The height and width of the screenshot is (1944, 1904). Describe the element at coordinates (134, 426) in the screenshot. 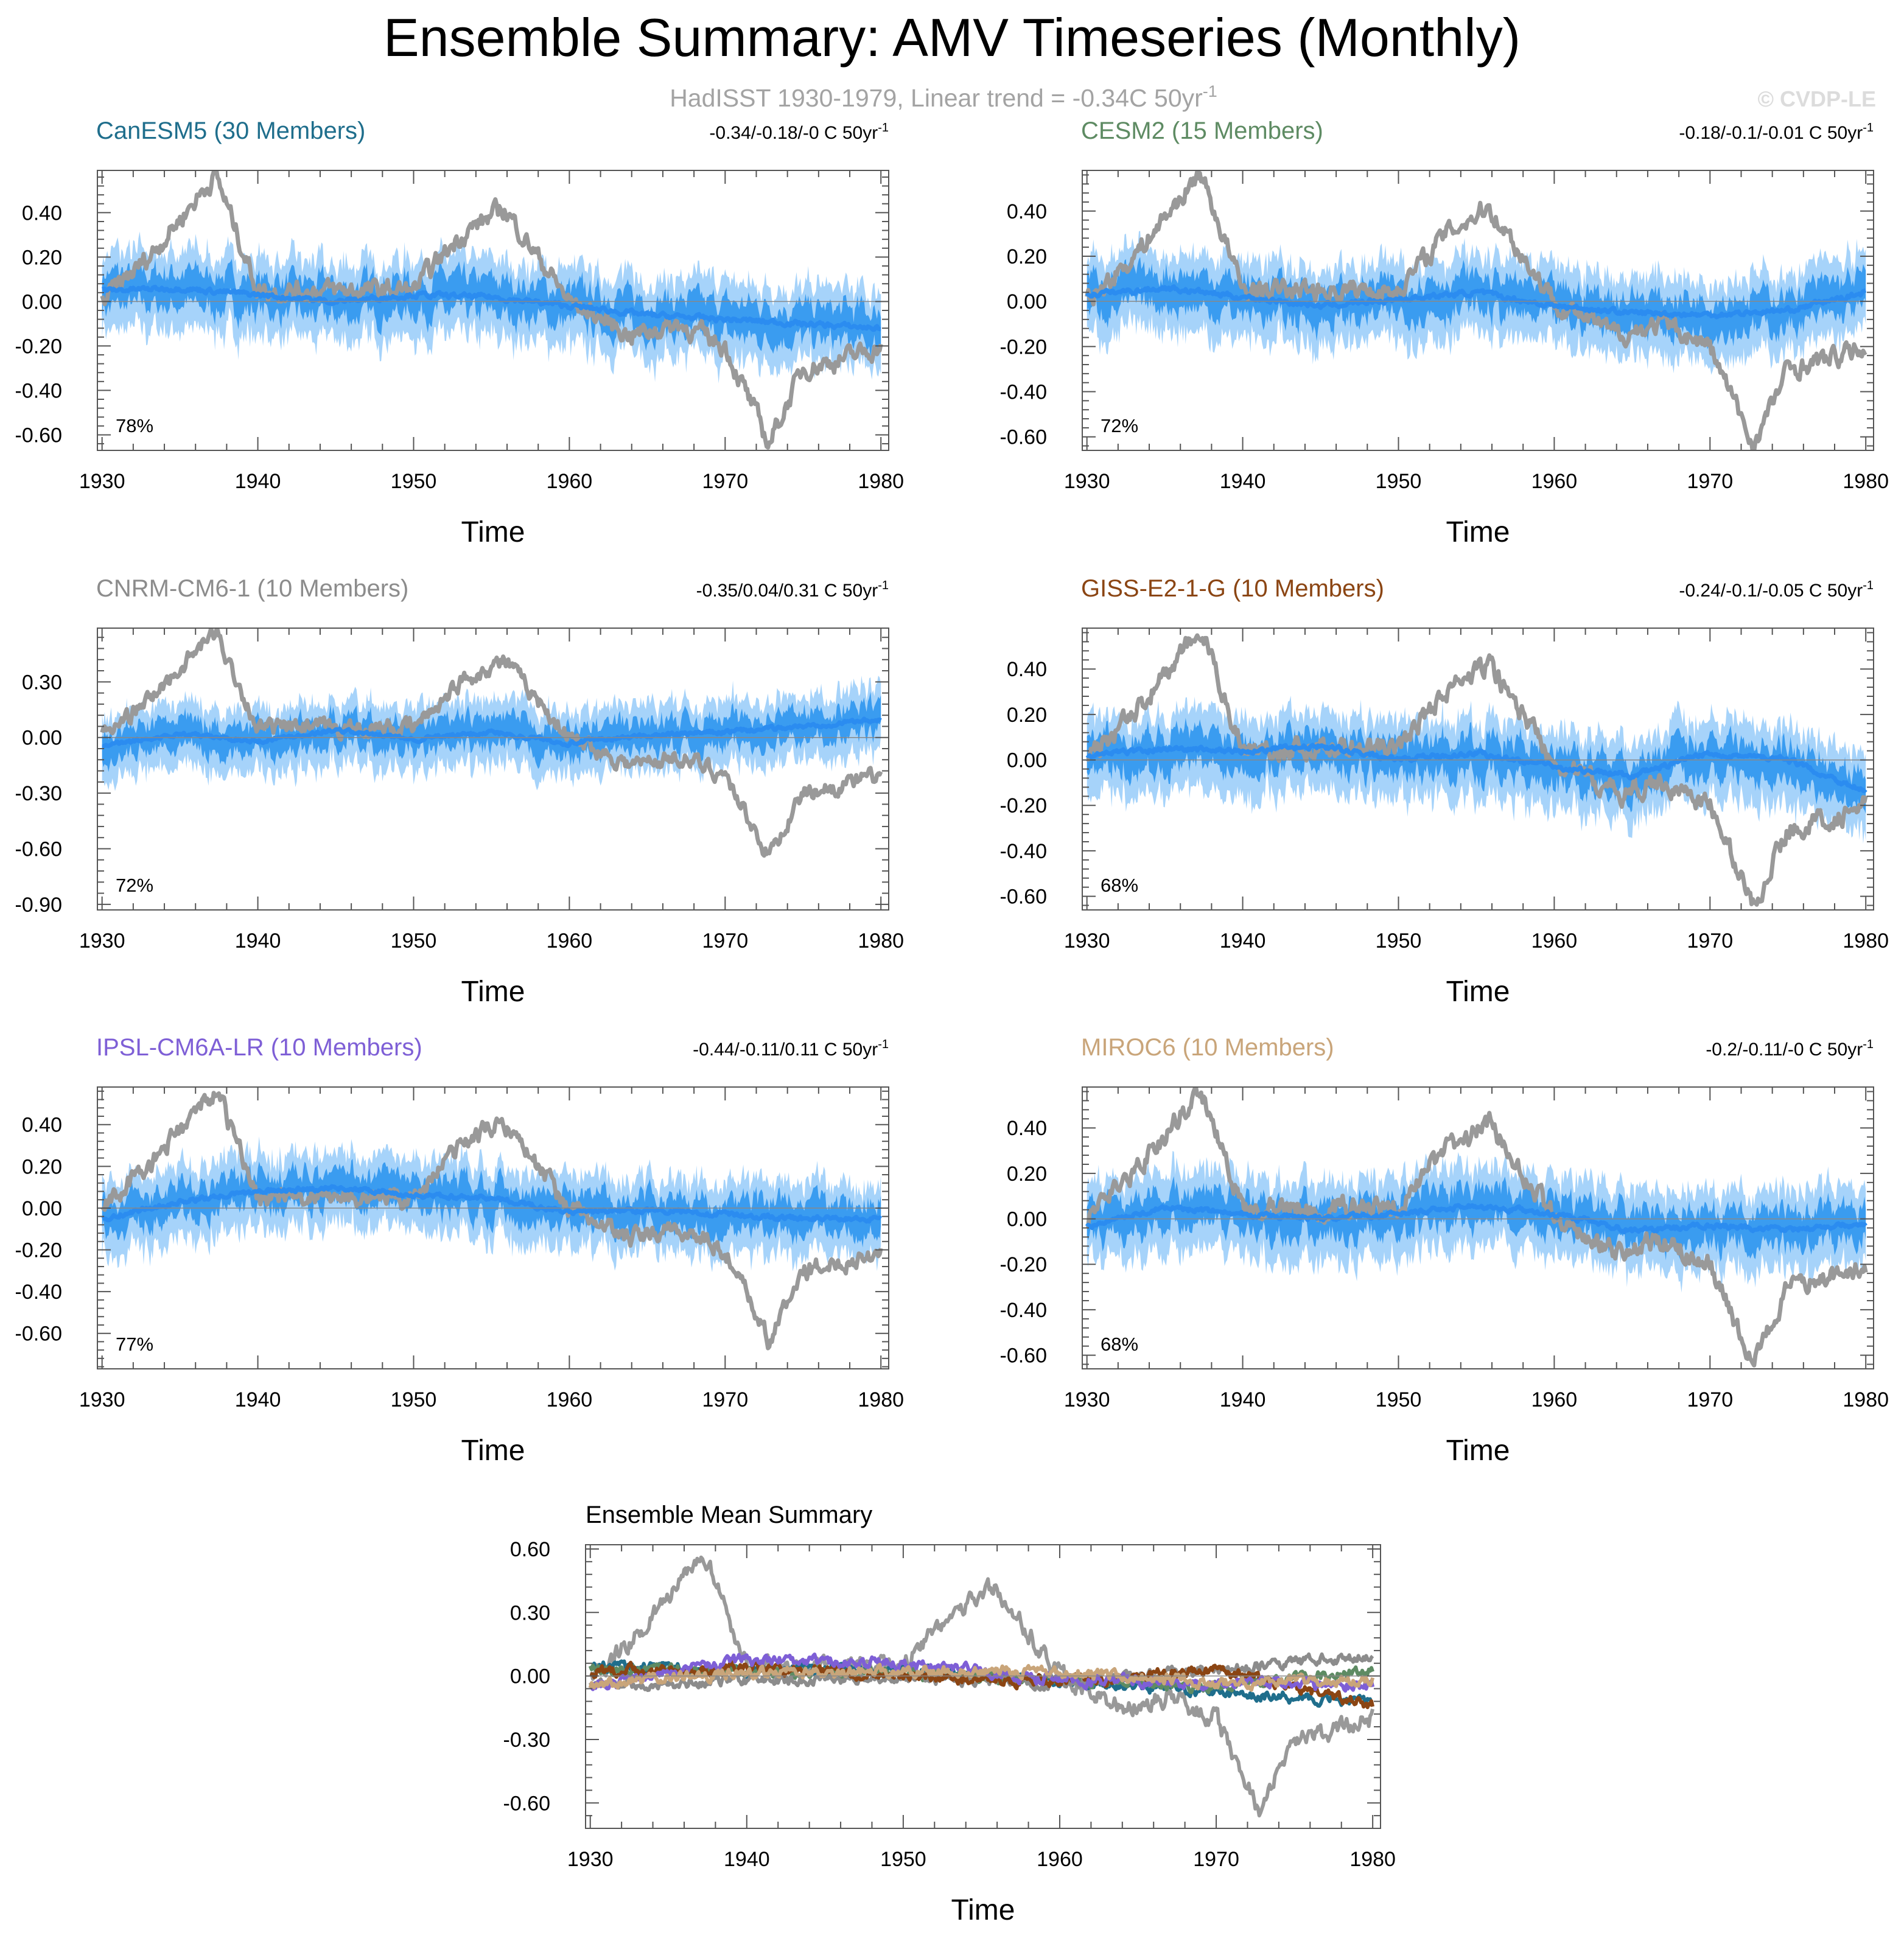

I see `pct-label: 78%` at that location.